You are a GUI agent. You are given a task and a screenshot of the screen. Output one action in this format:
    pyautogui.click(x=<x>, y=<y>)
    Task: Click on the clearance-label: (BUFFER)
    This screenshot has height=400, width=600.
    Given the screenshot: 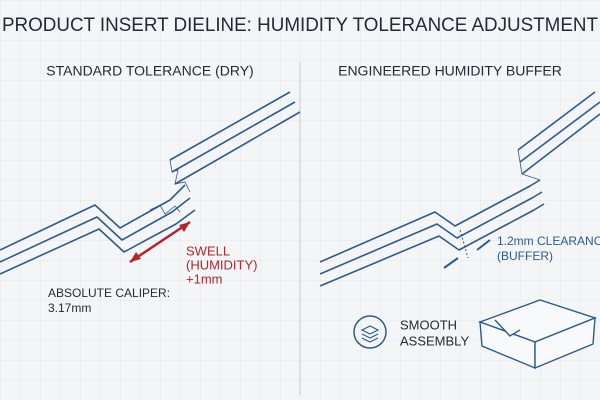 What is the action you would take?
    pyautogui.click(x=525, y=256)
    